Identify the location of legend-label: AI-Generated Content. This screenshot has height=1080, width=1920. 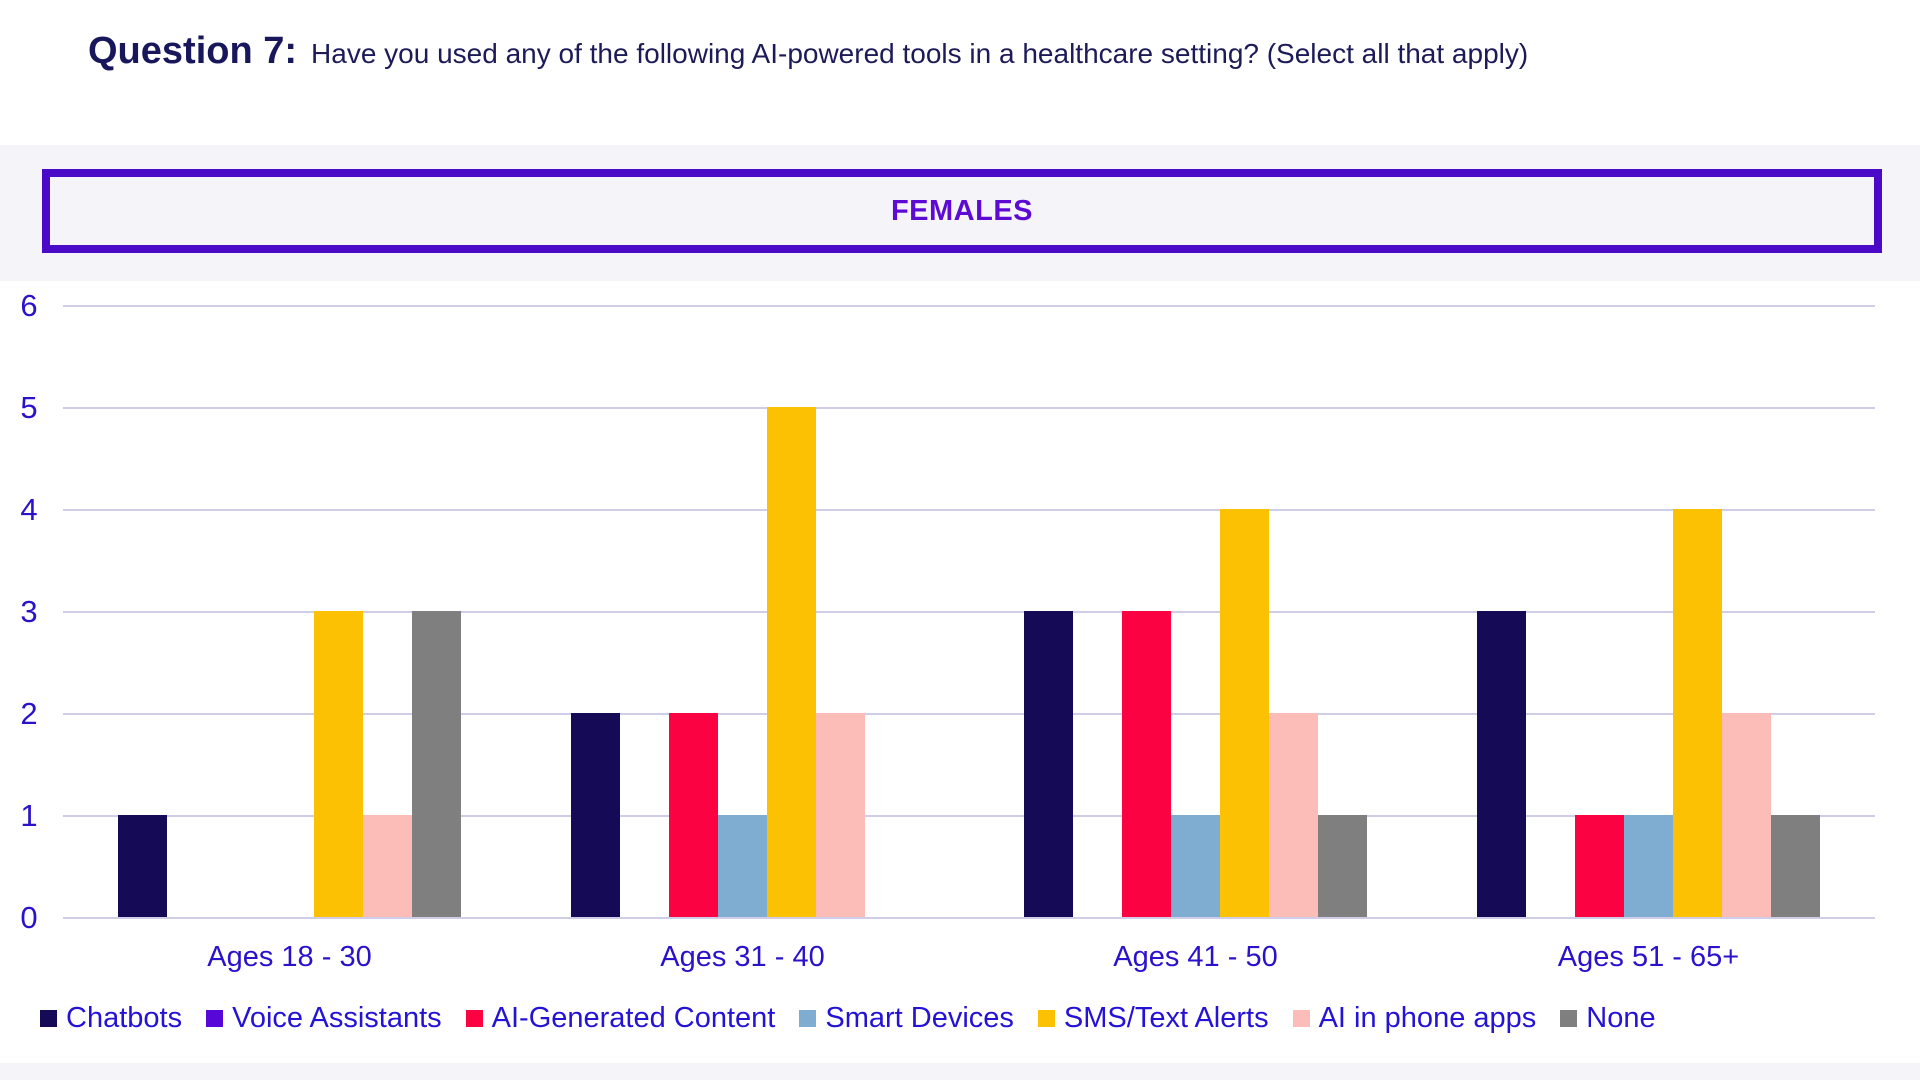
(633, 1018).